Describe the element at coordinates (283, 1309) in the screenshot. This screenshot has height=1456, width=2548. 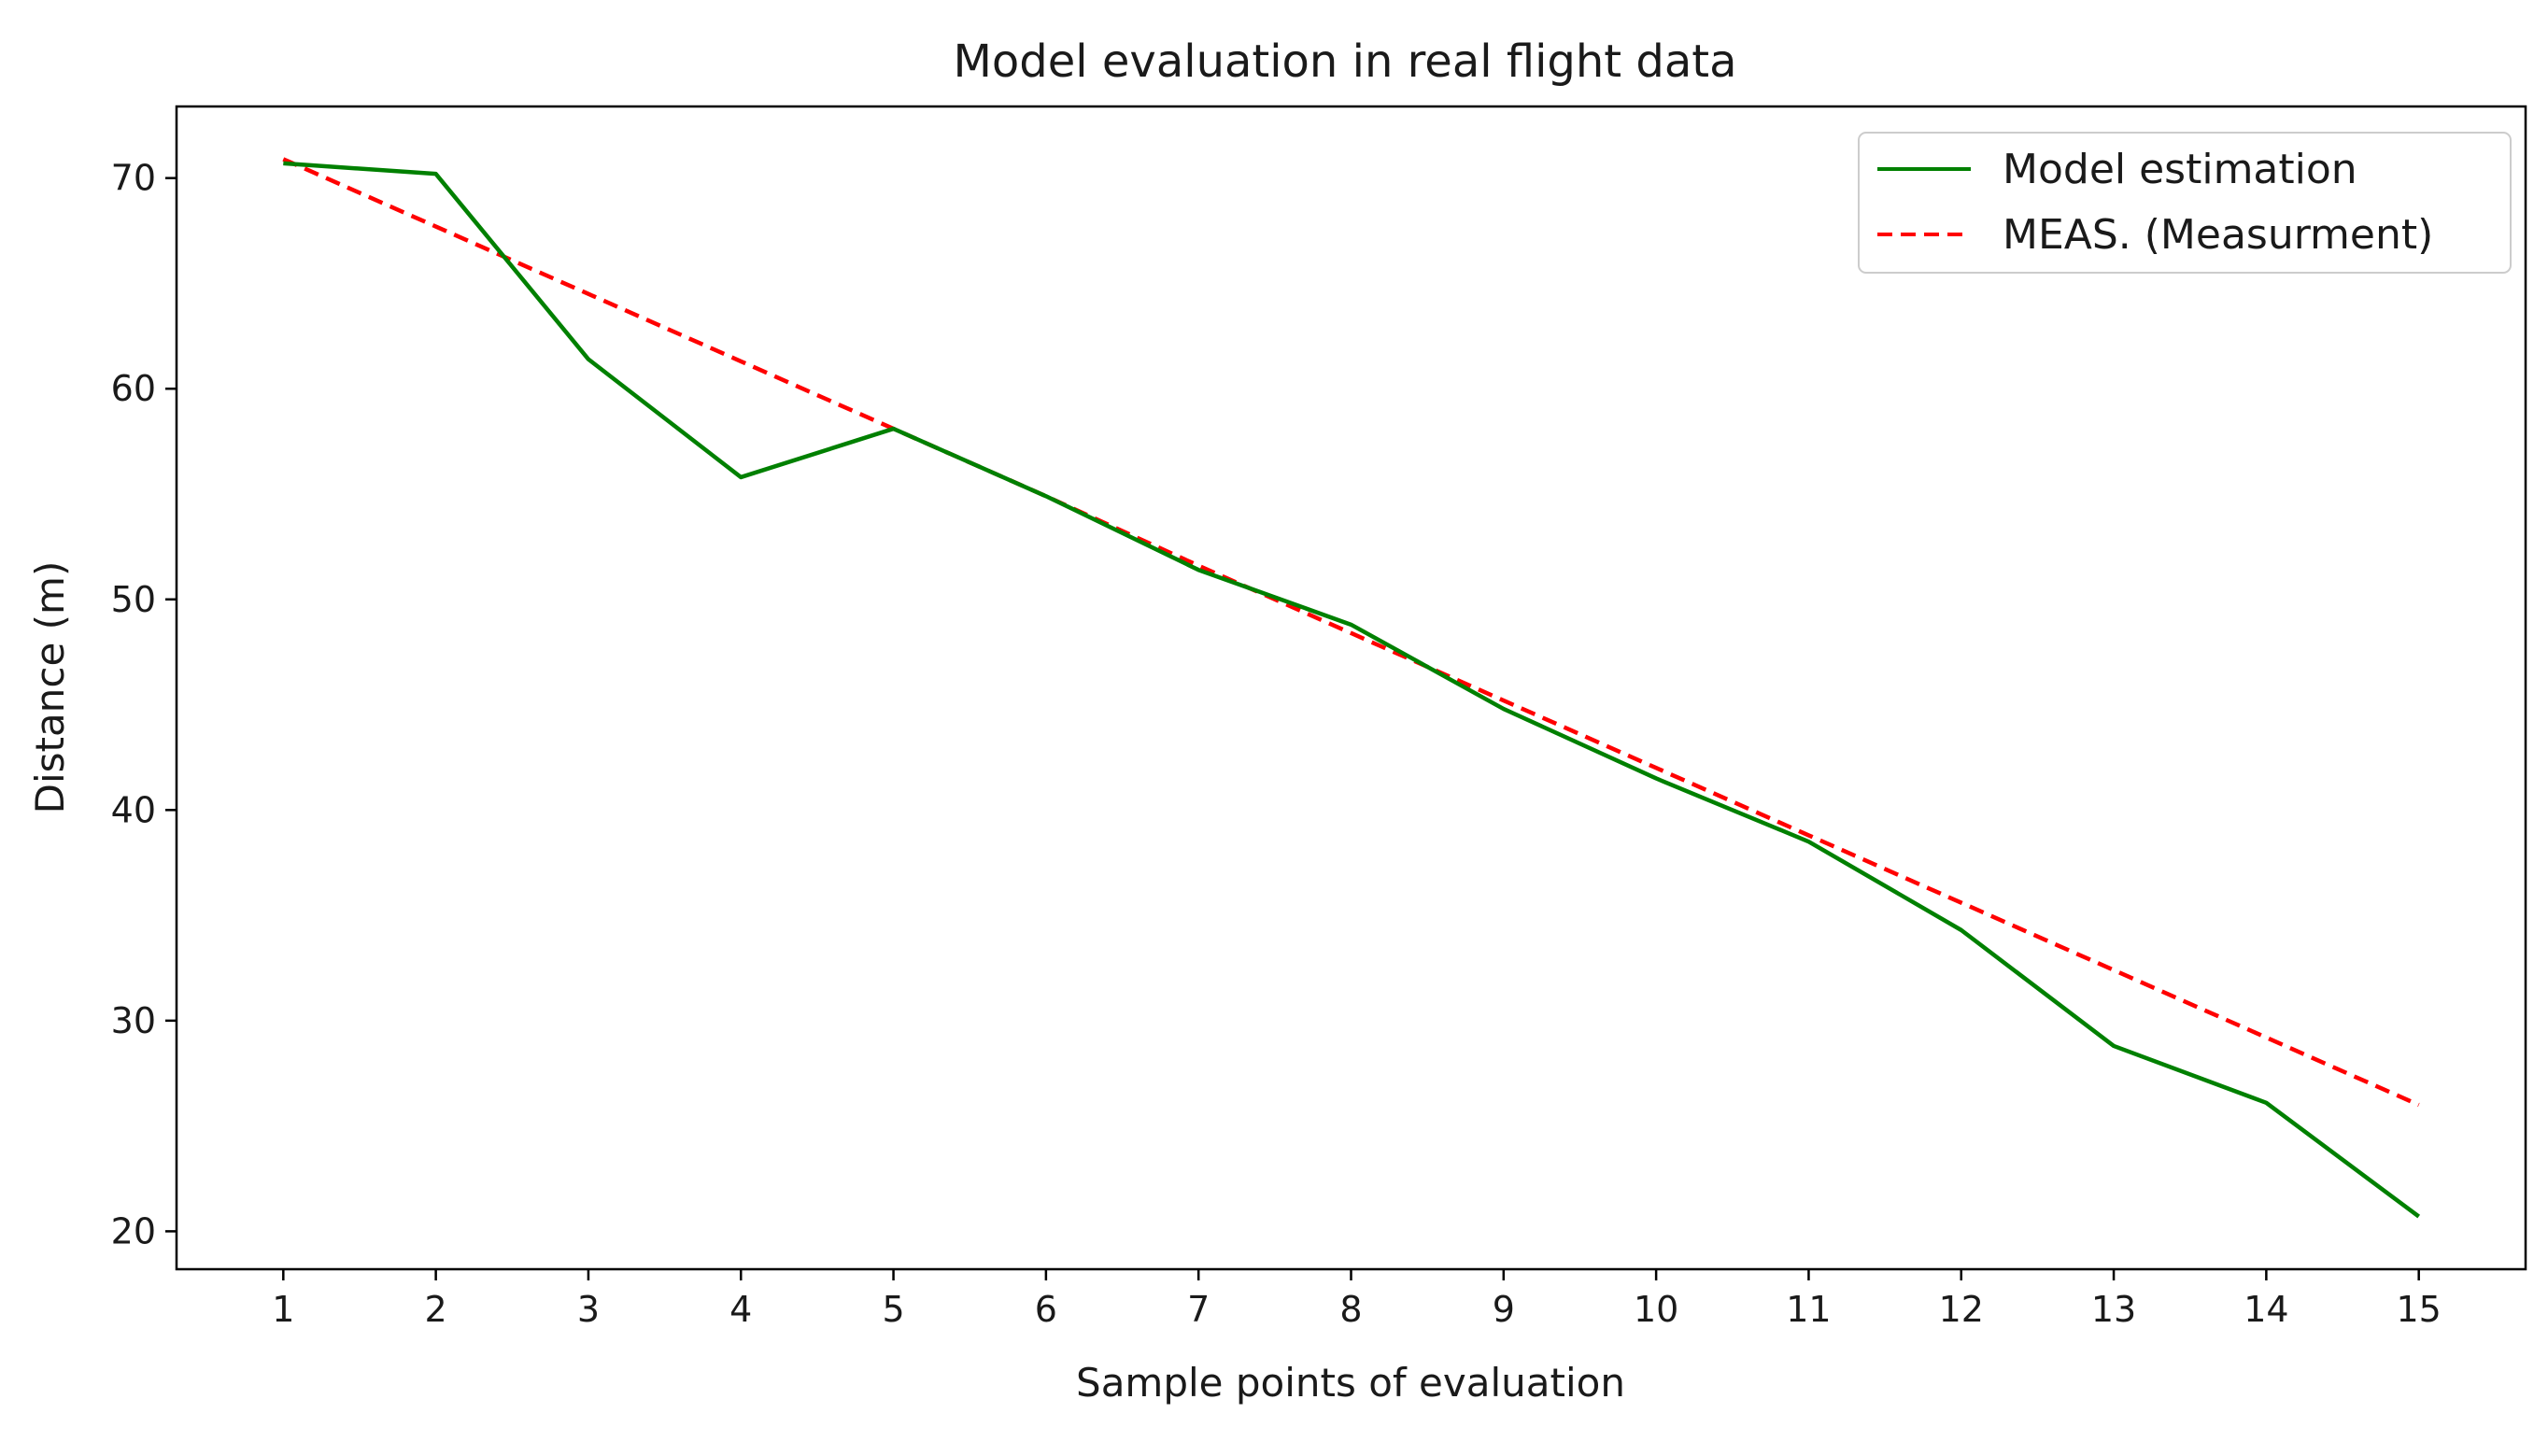
I see `x-tick-label: 1` at that location.